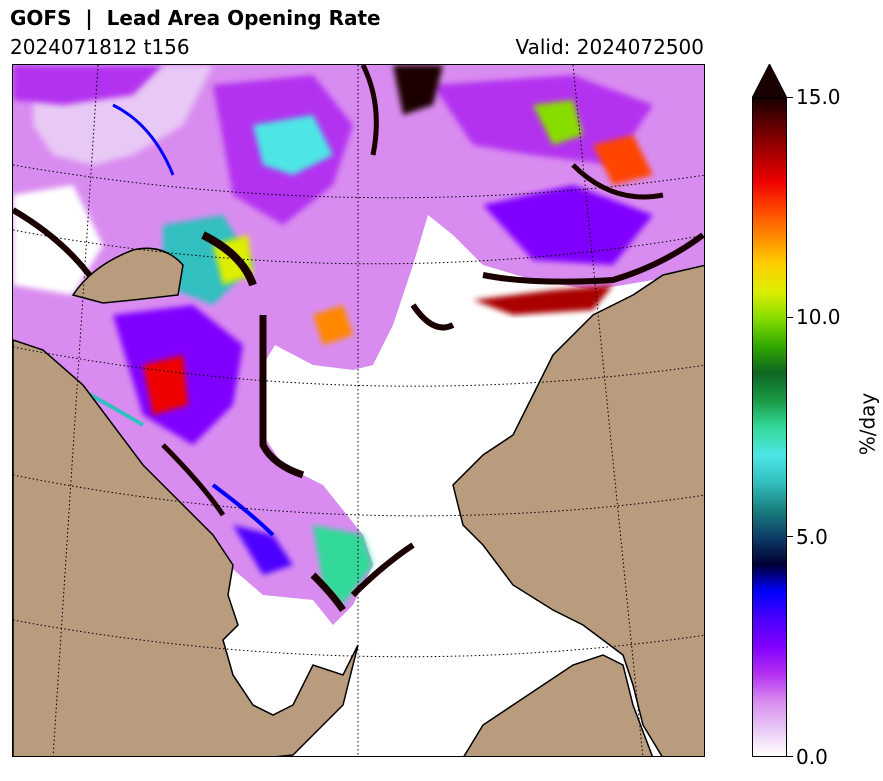 This screenshot has height=781, width=883. I want to click on valid-time-label: Valid: 2024072500, so click(609, 47).